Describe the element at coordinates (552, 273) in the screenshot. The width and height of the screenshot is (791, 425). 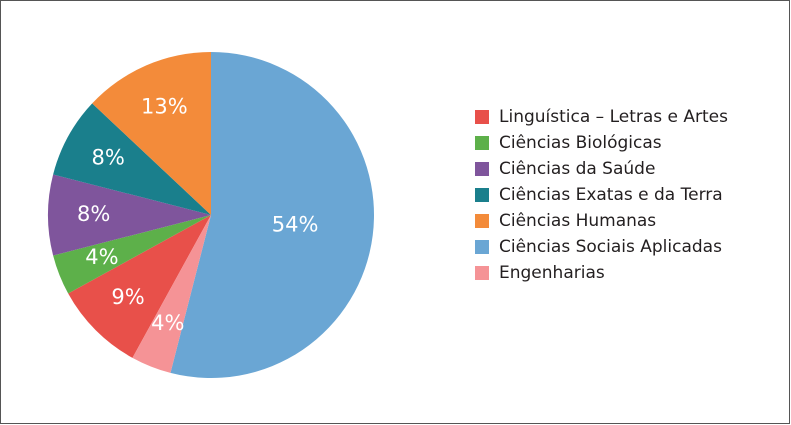
I see `legend-label: Engenharias` at that location.